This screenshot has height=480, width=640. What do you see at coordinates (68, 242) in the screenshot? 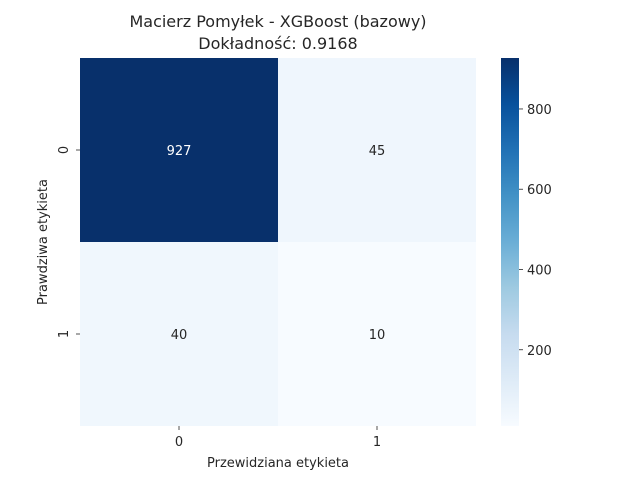
I see `y-axis-ticks: 01` at bounding box center [68, 242].